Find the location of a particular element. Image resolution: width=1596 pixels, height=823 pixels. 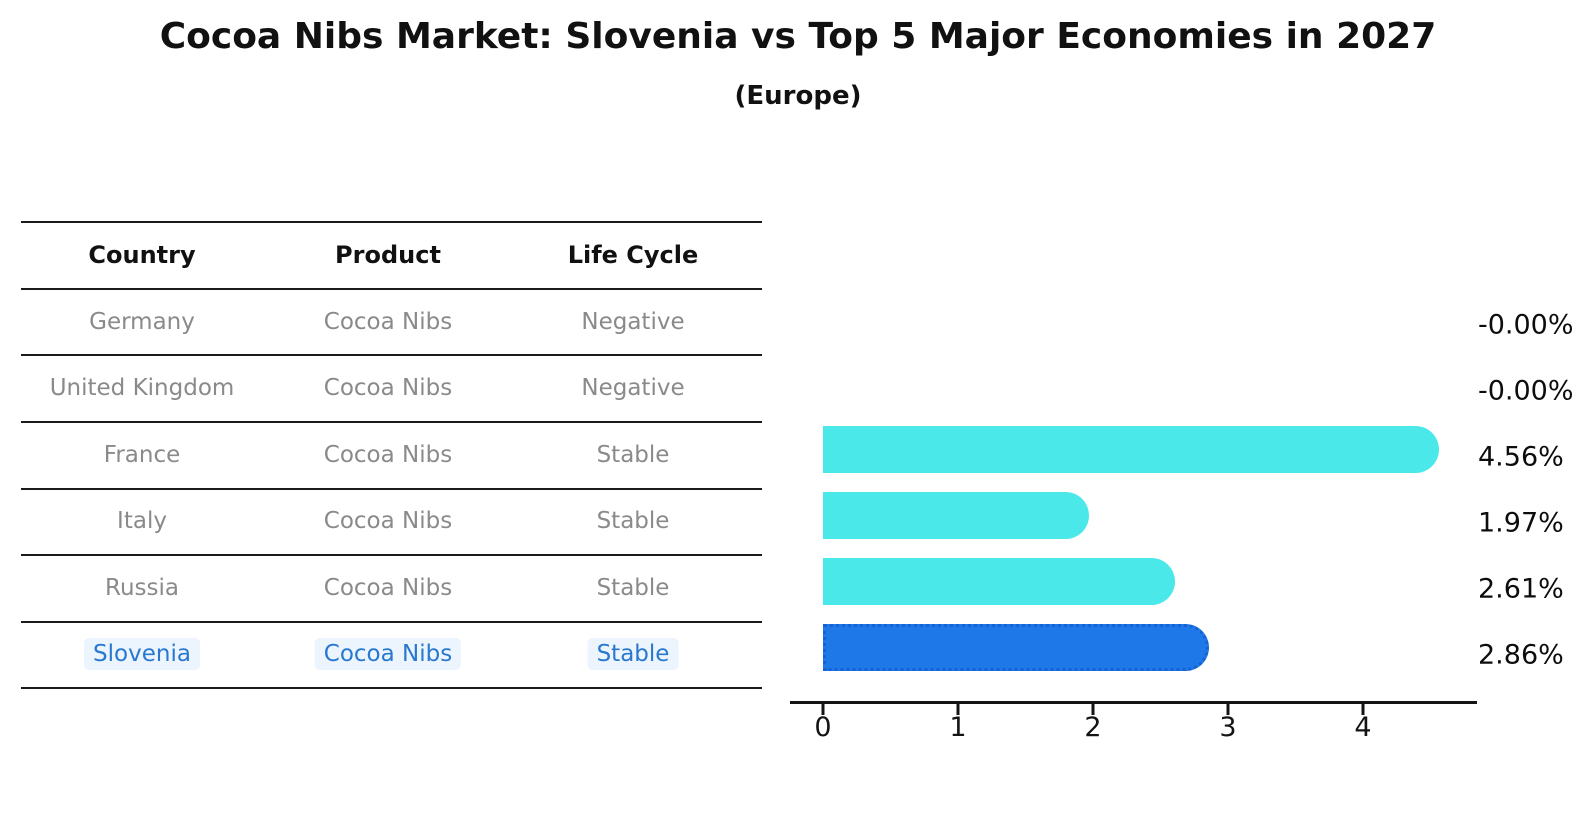

cell-country-united-kingdom: United Kingdom is located at coordinates (142, 388).